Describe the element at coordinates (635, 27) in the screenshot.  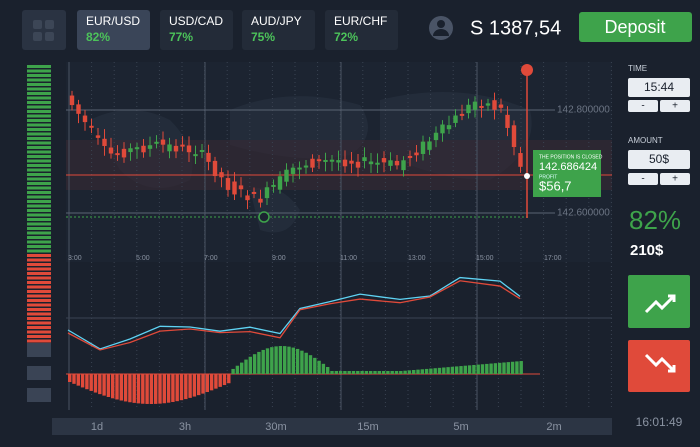
I see `deposit-button` at that location.